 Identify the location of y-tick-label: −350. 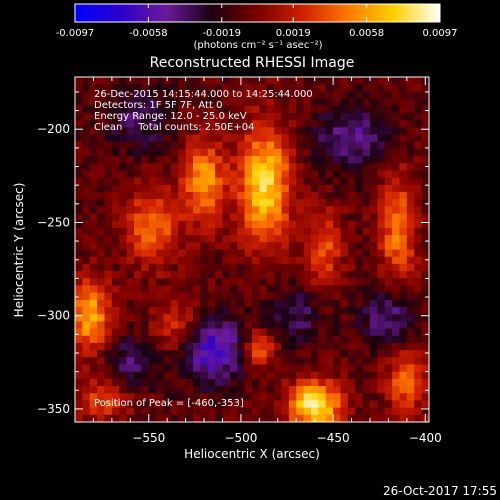
(53, 409).